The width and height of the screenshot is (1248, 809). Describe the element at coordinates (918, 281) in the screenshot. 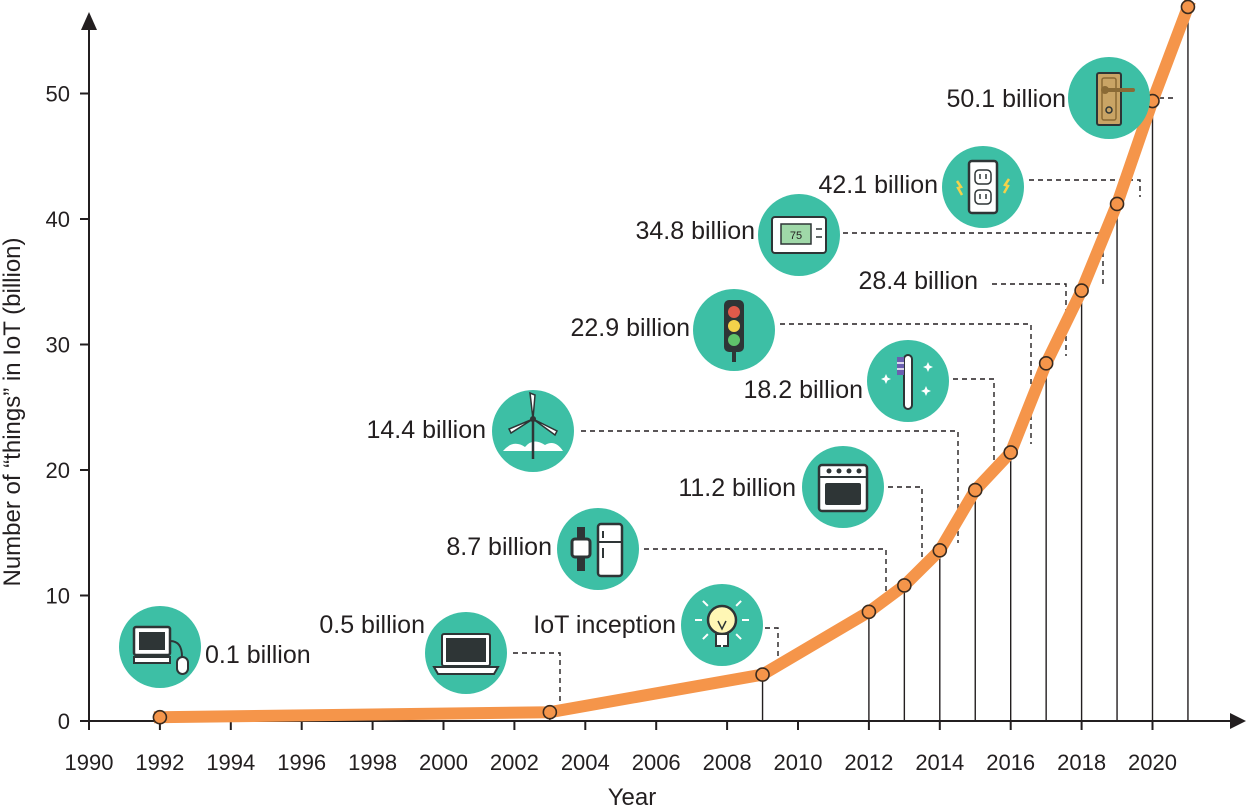

I see `callout-label-8: 28.4 billion` at that location.